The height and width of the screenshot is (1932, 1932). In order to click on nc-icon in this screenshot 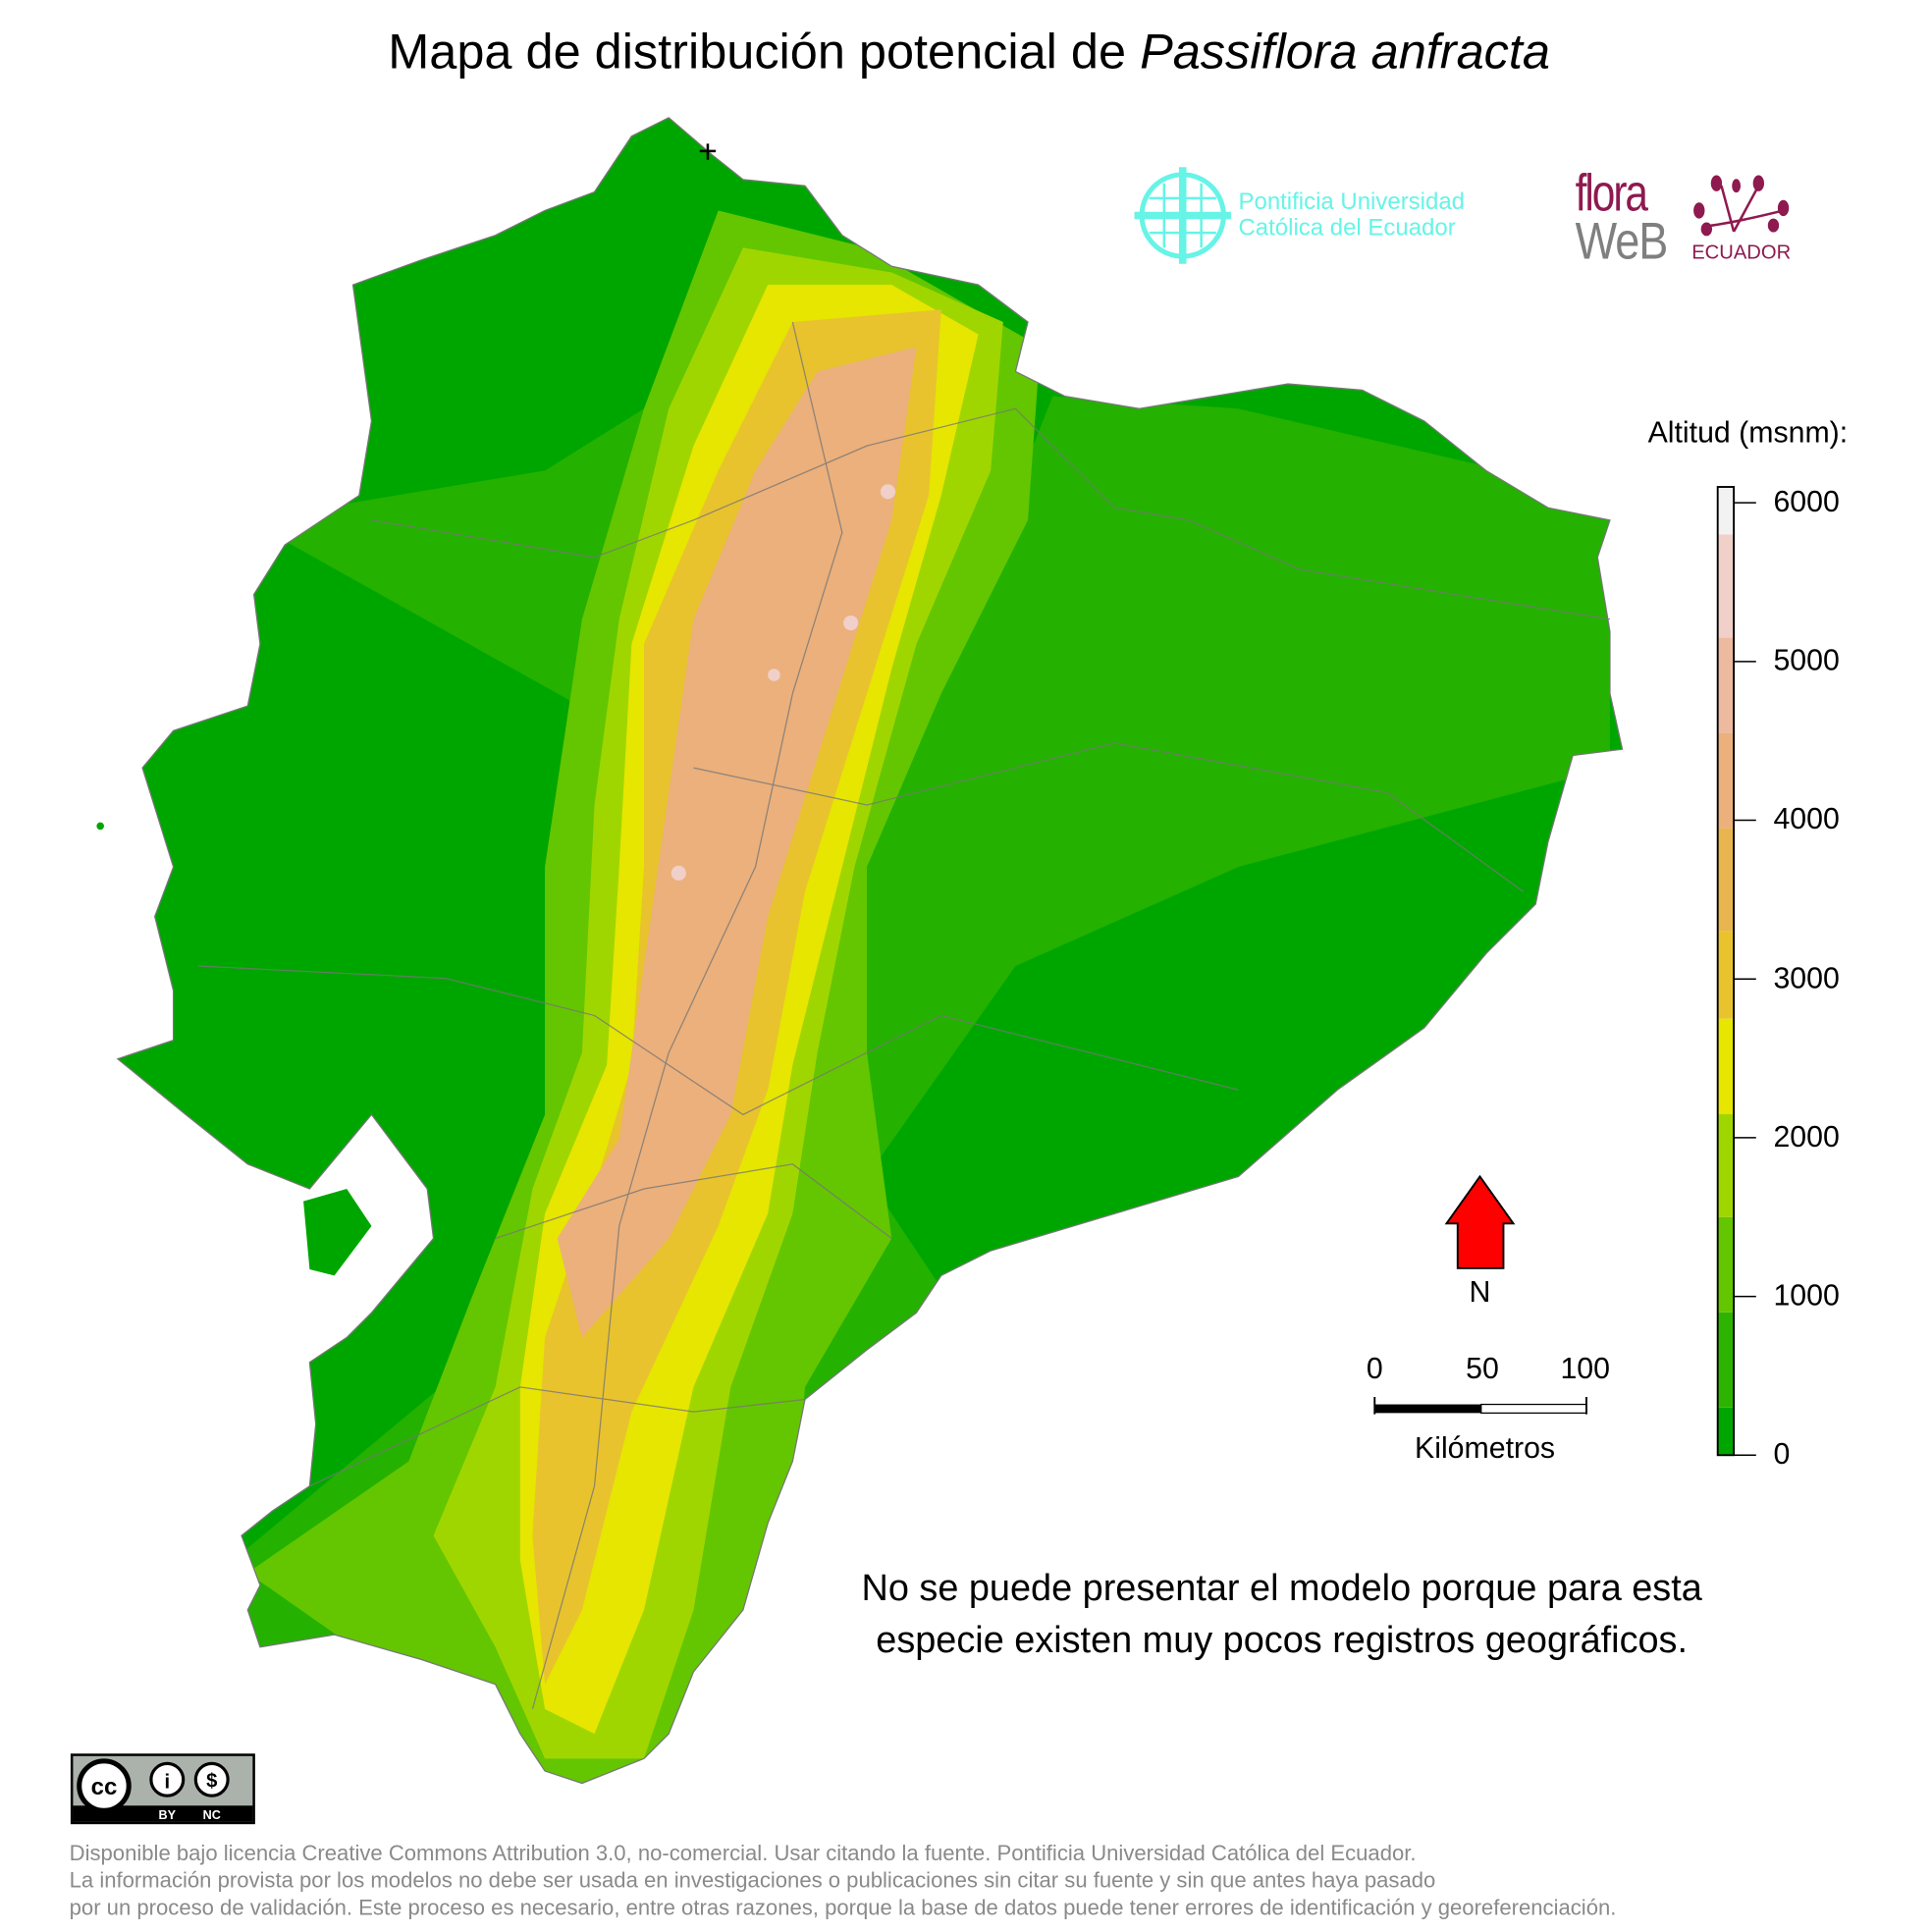, I will do `click(211, 1779)`.